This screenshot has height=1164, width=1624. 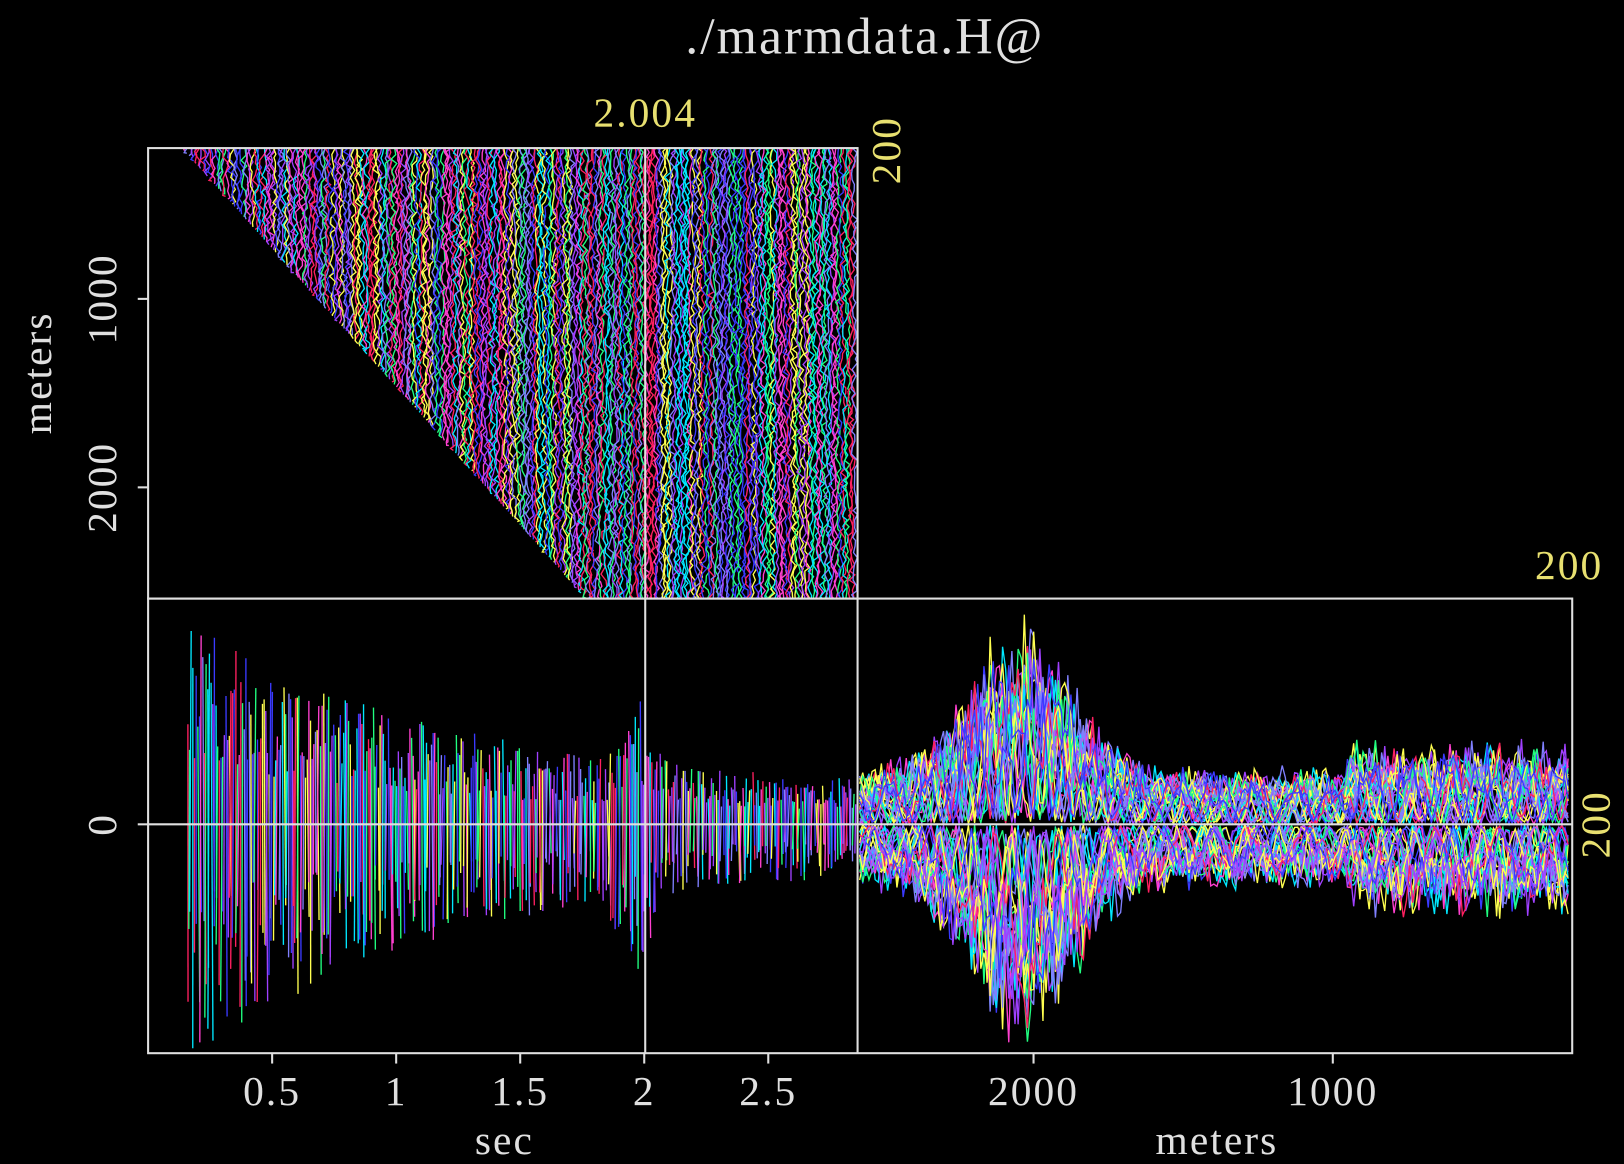 I want to click on y-tick-label: 0, so click(x=102, y=824).